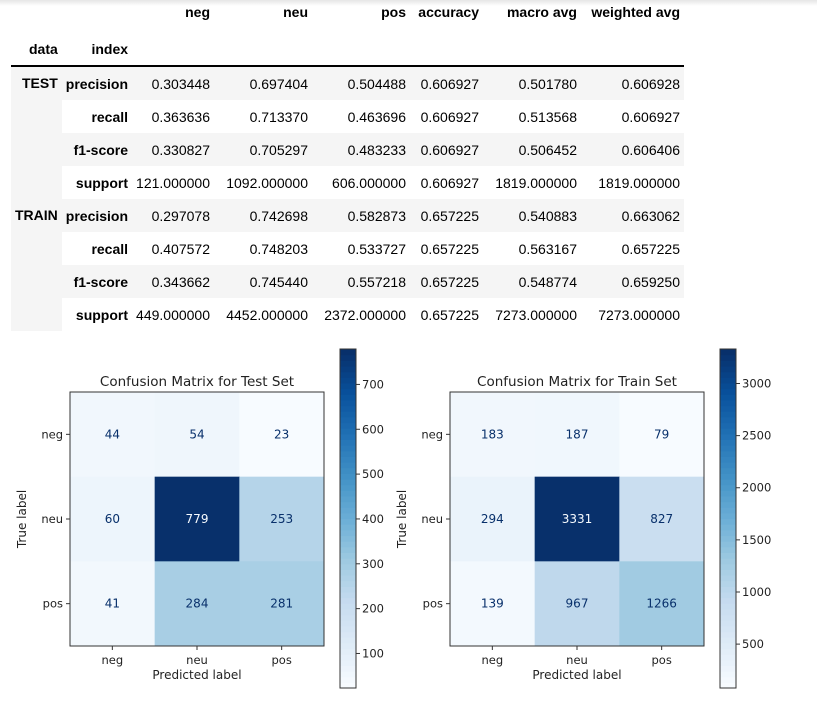 Image resolution: width=817 pixels, height=706 pixels. What do you see at coordinates (97, 281) in the screenshot?
I see `row-index: f1-score` at bounding box center [97, 281].